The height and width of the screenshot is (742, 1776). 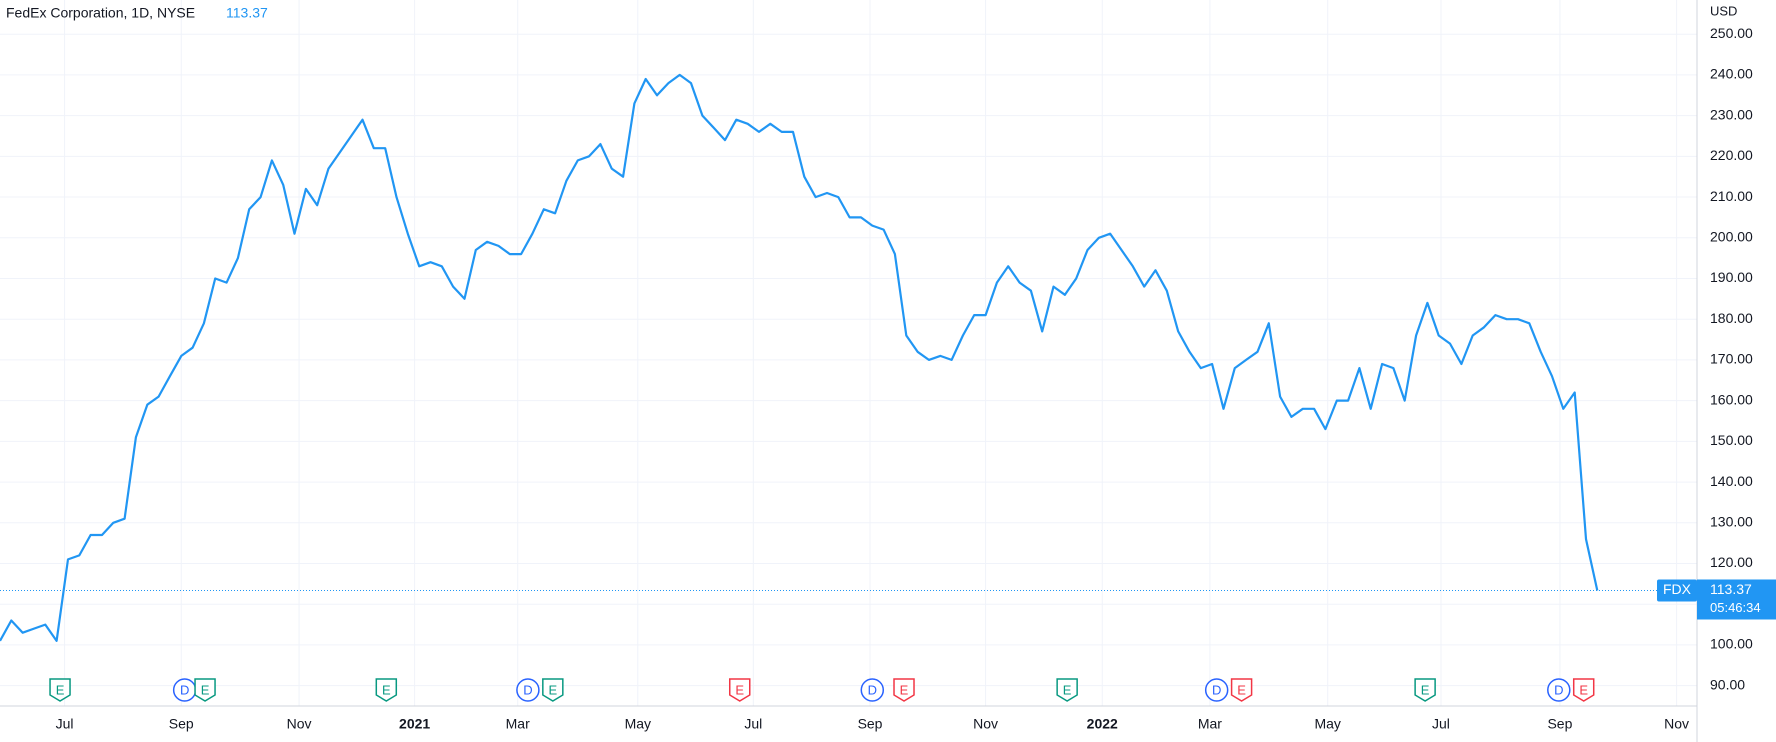 I want to click on y-tick-label: 100.00, so click(x=1731, y=644).